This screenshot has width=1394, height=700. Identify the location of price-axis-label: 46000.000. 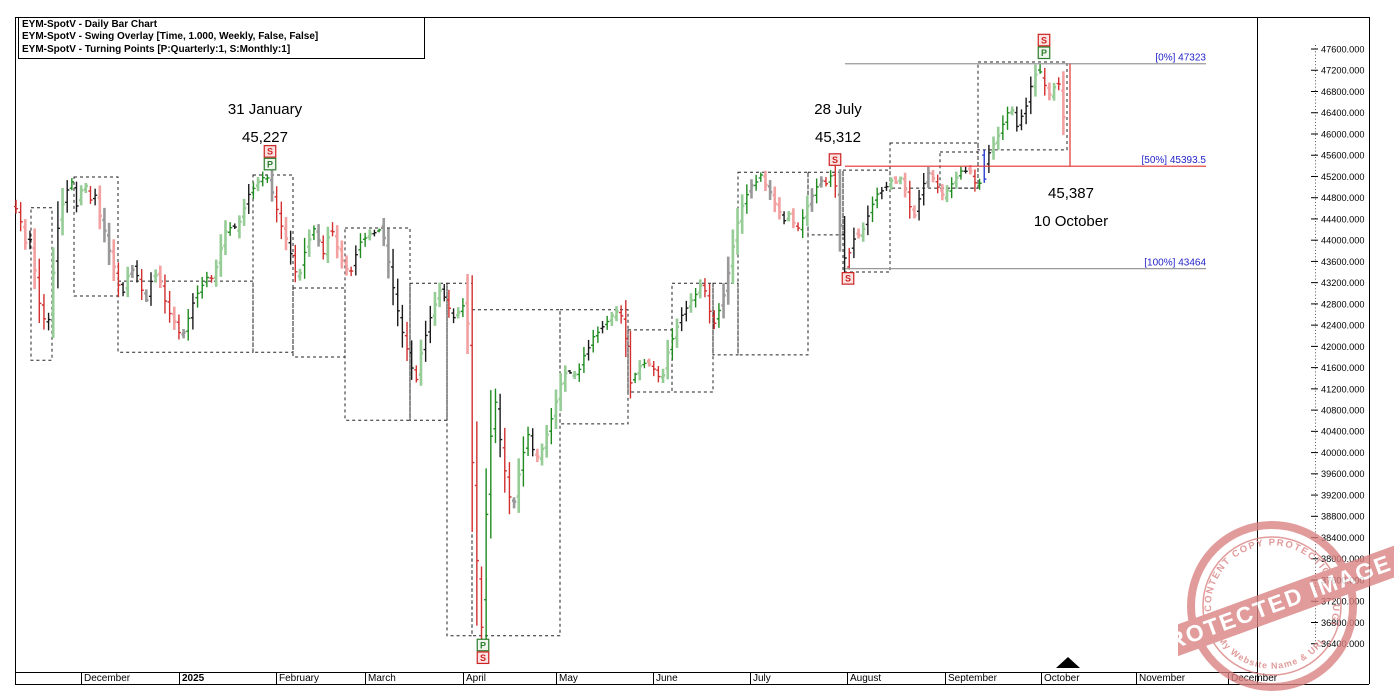
(1342, 134).